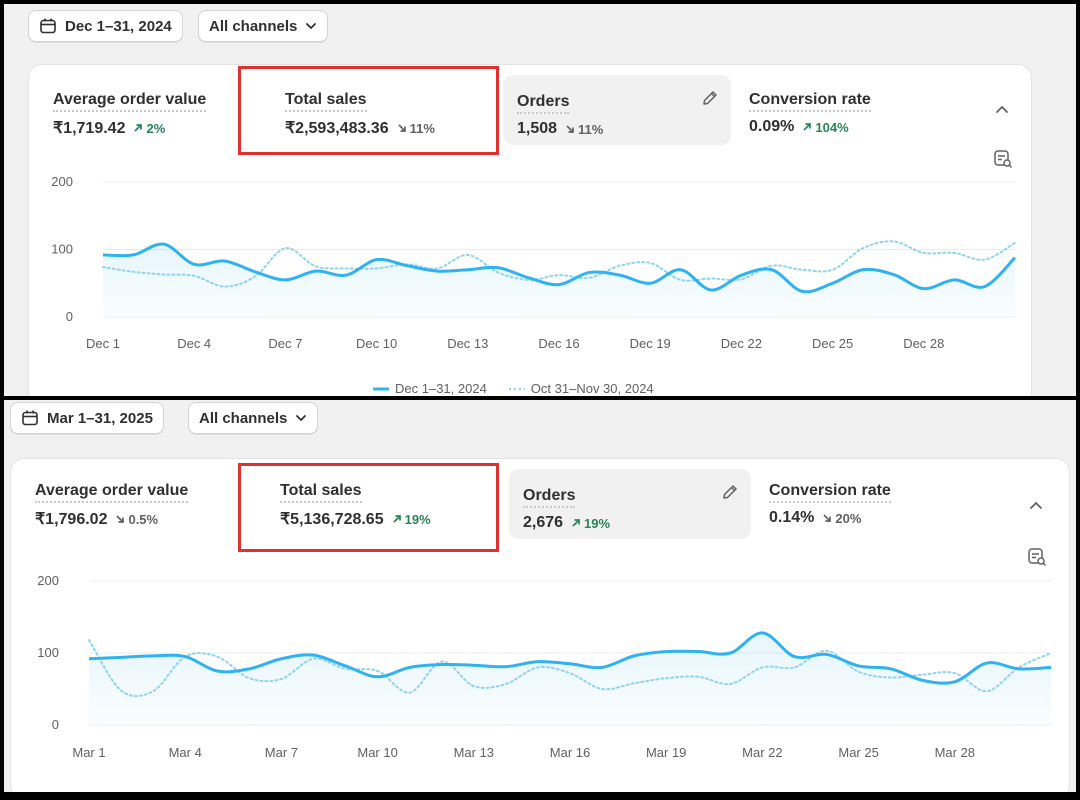 This screenshot has height=800, width=1080. Describe the element at coordinates (100, 418) in the screenshot. I see `date-range-label: Mar 1–31, 2025` at that location.